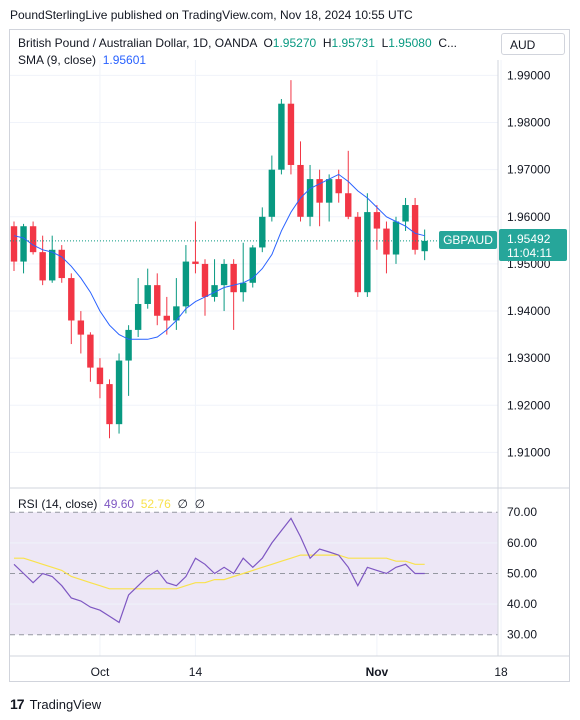 Image resolution: width=580 pixels, height=720 pixels. What do you see at coordinates (385, 43) in the screenshot?
I see `low-label: L` at bounding box center [385, 43].